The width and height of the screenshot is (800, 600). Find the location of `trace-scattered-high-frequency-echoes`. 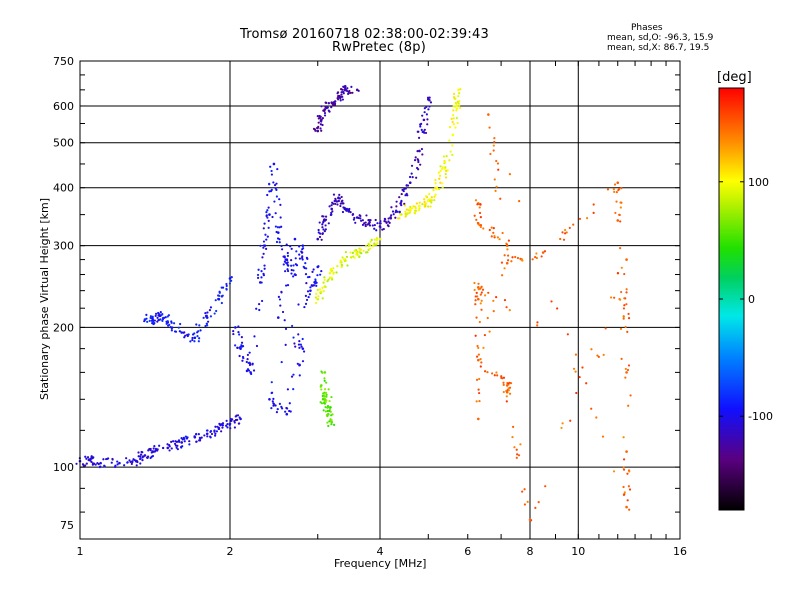

trace-scattered-high-frequency-echoes is located at coordinates (552, 317).